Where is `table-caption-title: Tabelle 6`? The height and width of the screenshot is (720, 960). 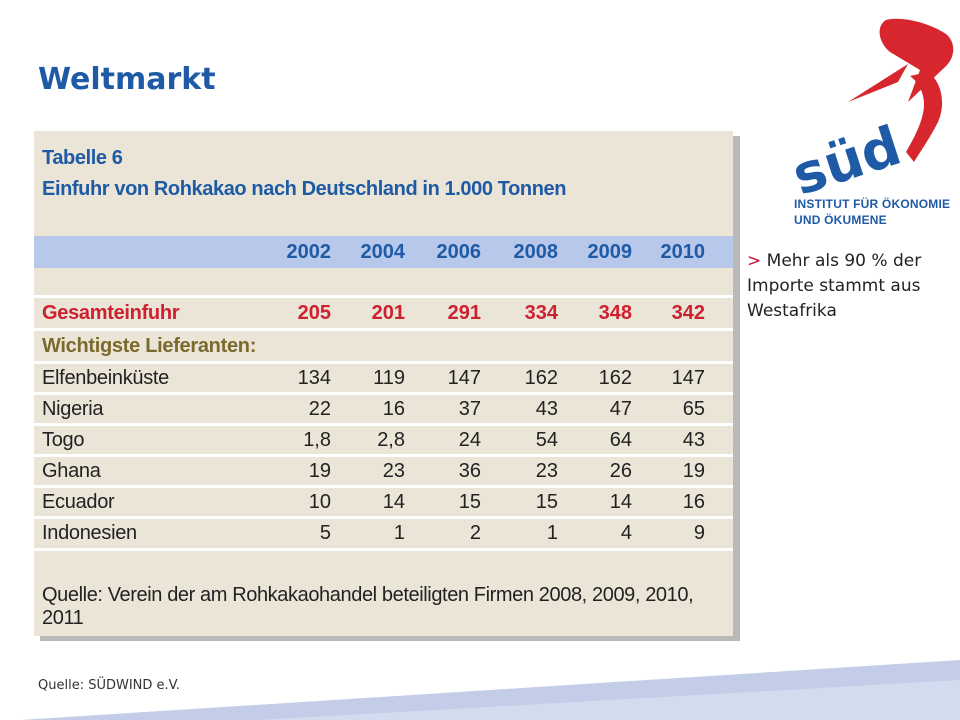
table-caption-title: Tabelle 6 is located at coordinates (82, 158).